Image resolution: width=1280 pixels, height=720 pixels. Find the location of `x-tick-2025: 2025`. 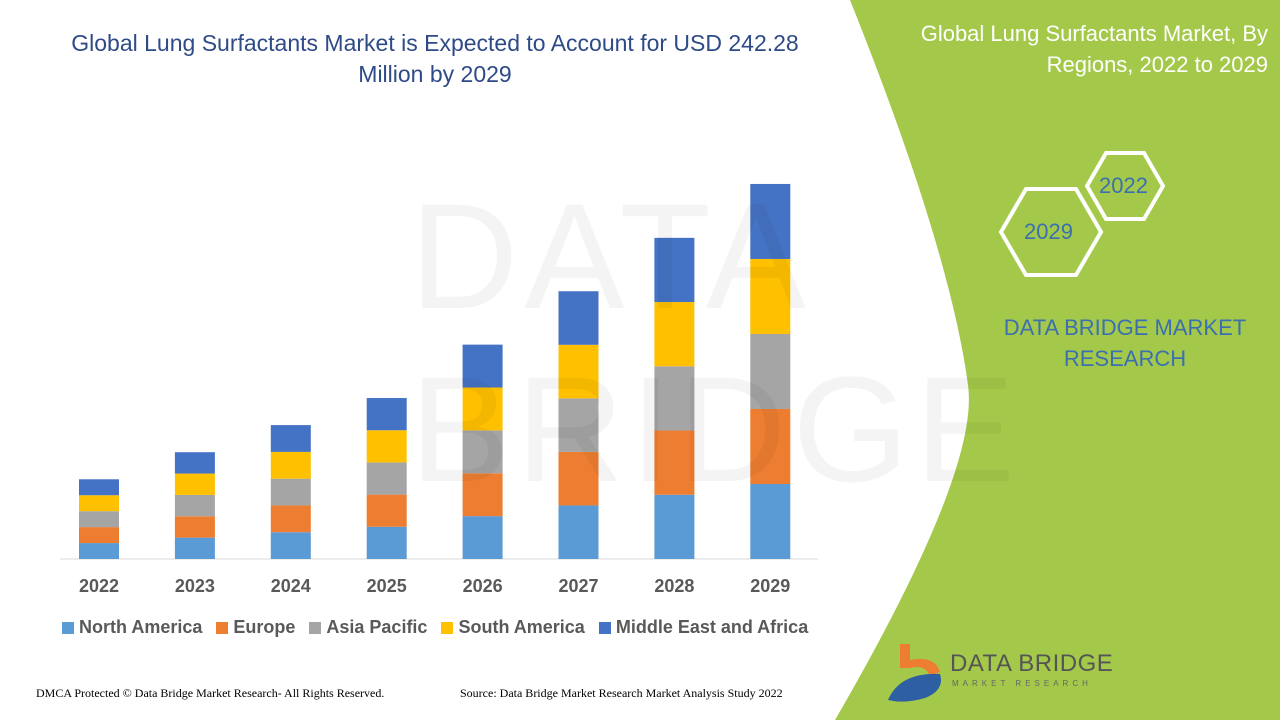

x-tick-2025: 2025 is located at coordinates (387, 586).